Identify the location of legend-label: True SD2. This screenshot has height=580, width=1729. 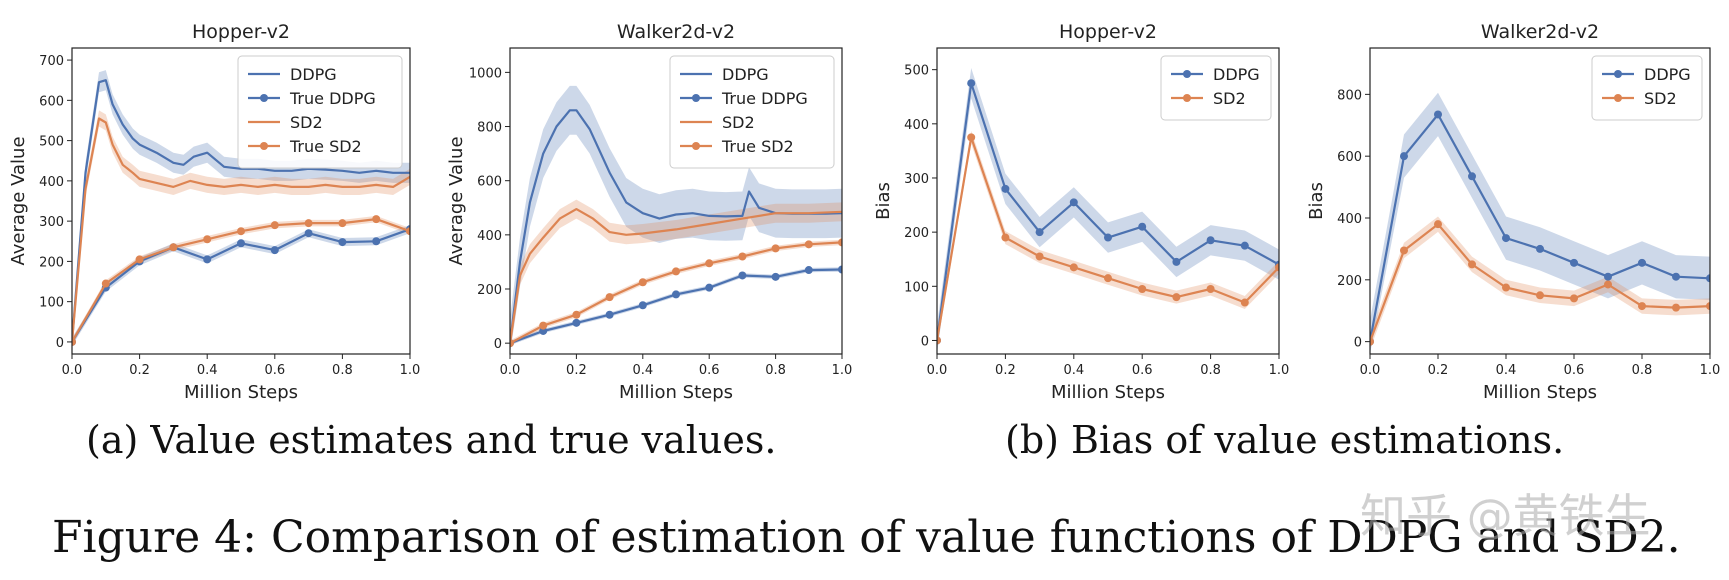
(325, 146).